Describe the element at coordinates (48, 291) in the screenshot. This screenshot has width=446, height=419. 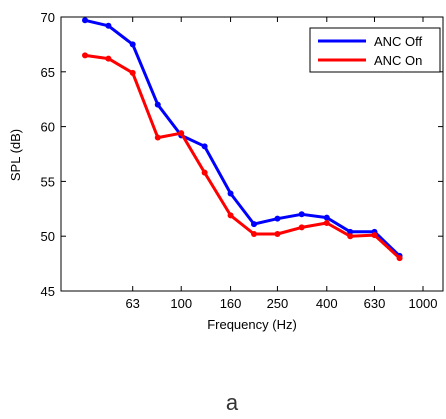
I see `y-tick-label: 45` at that location.